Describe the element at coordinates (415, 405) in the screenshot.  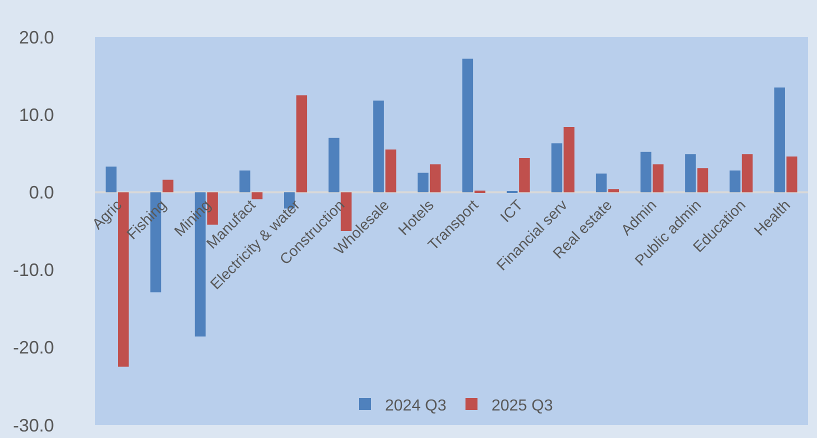
I see `legend-label: 2024 Q3` at that location.